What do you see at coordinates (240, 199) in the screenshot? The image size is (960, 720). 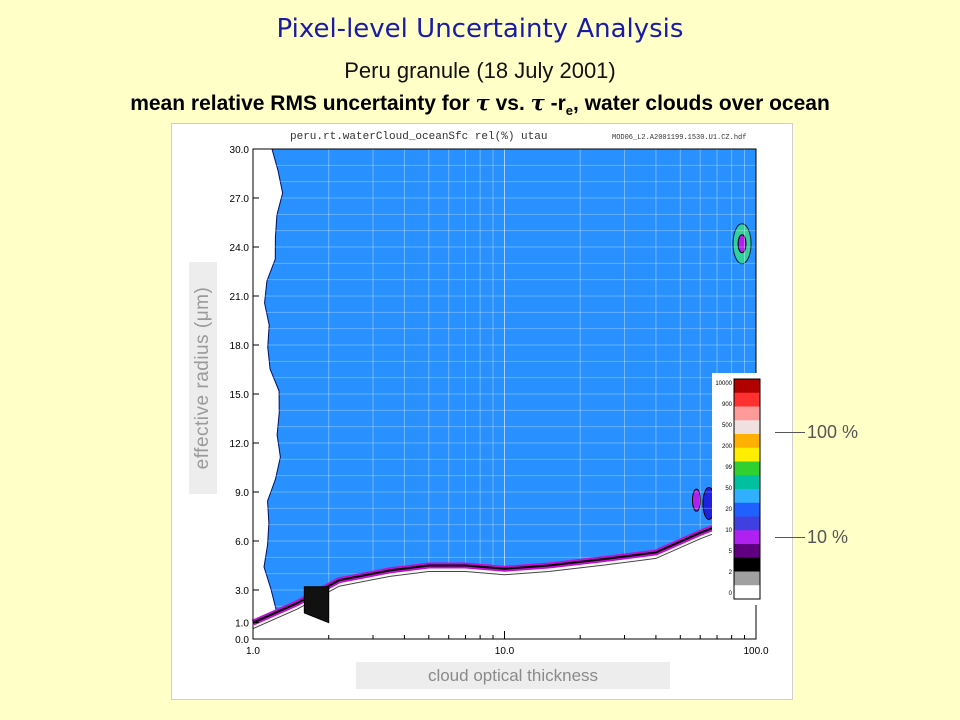 I see `y-tick-label: 27.0` at bounding box center [240, 199].